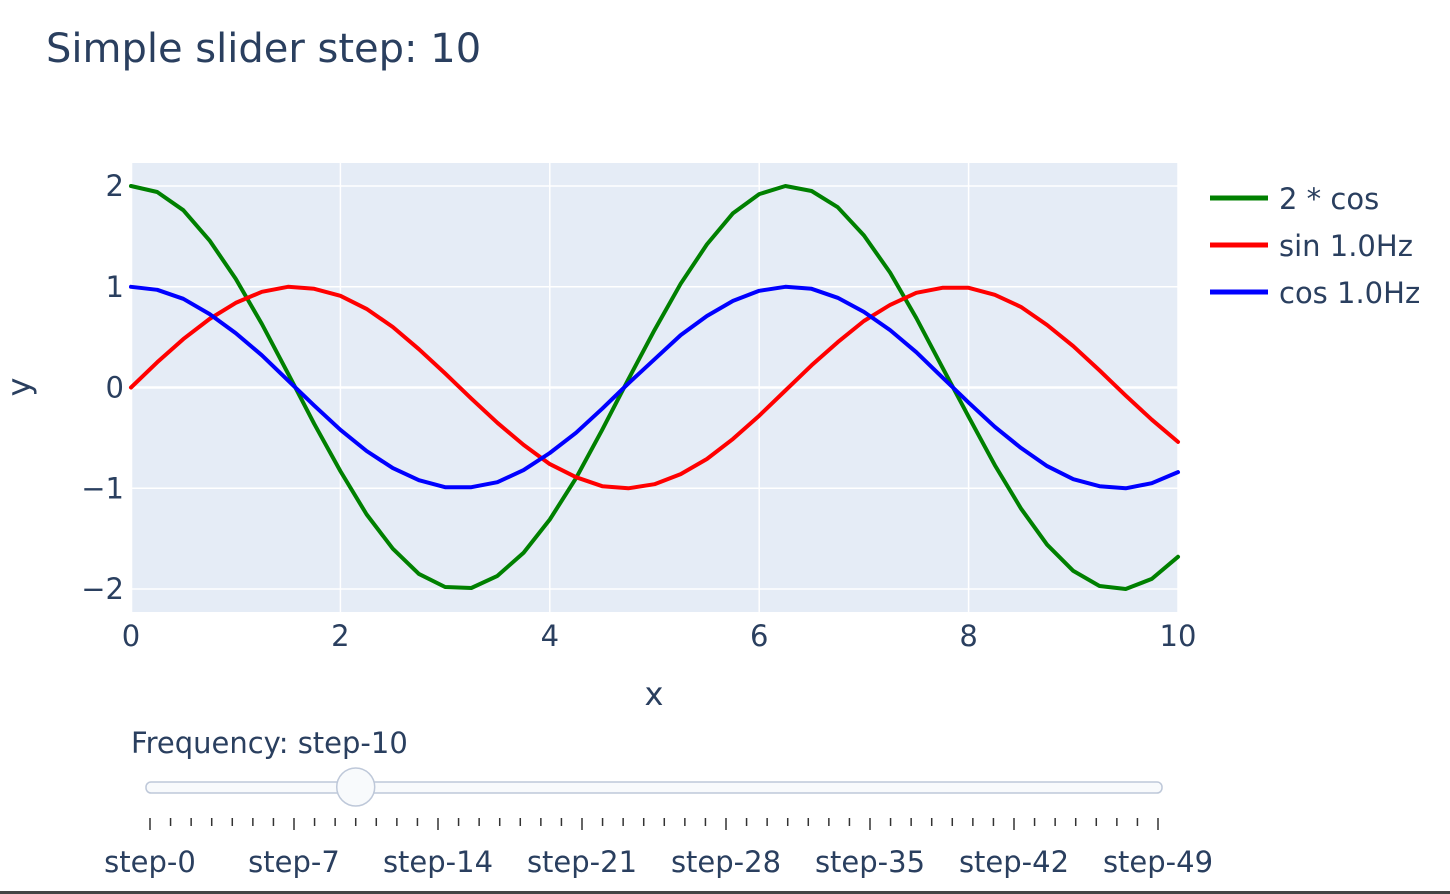 This screenshot has width=1450, height=894. What do you see at coordinates (550, 636) in the screenshot?
I see `x-tick-label: 4` at bounding box center [550, 636].